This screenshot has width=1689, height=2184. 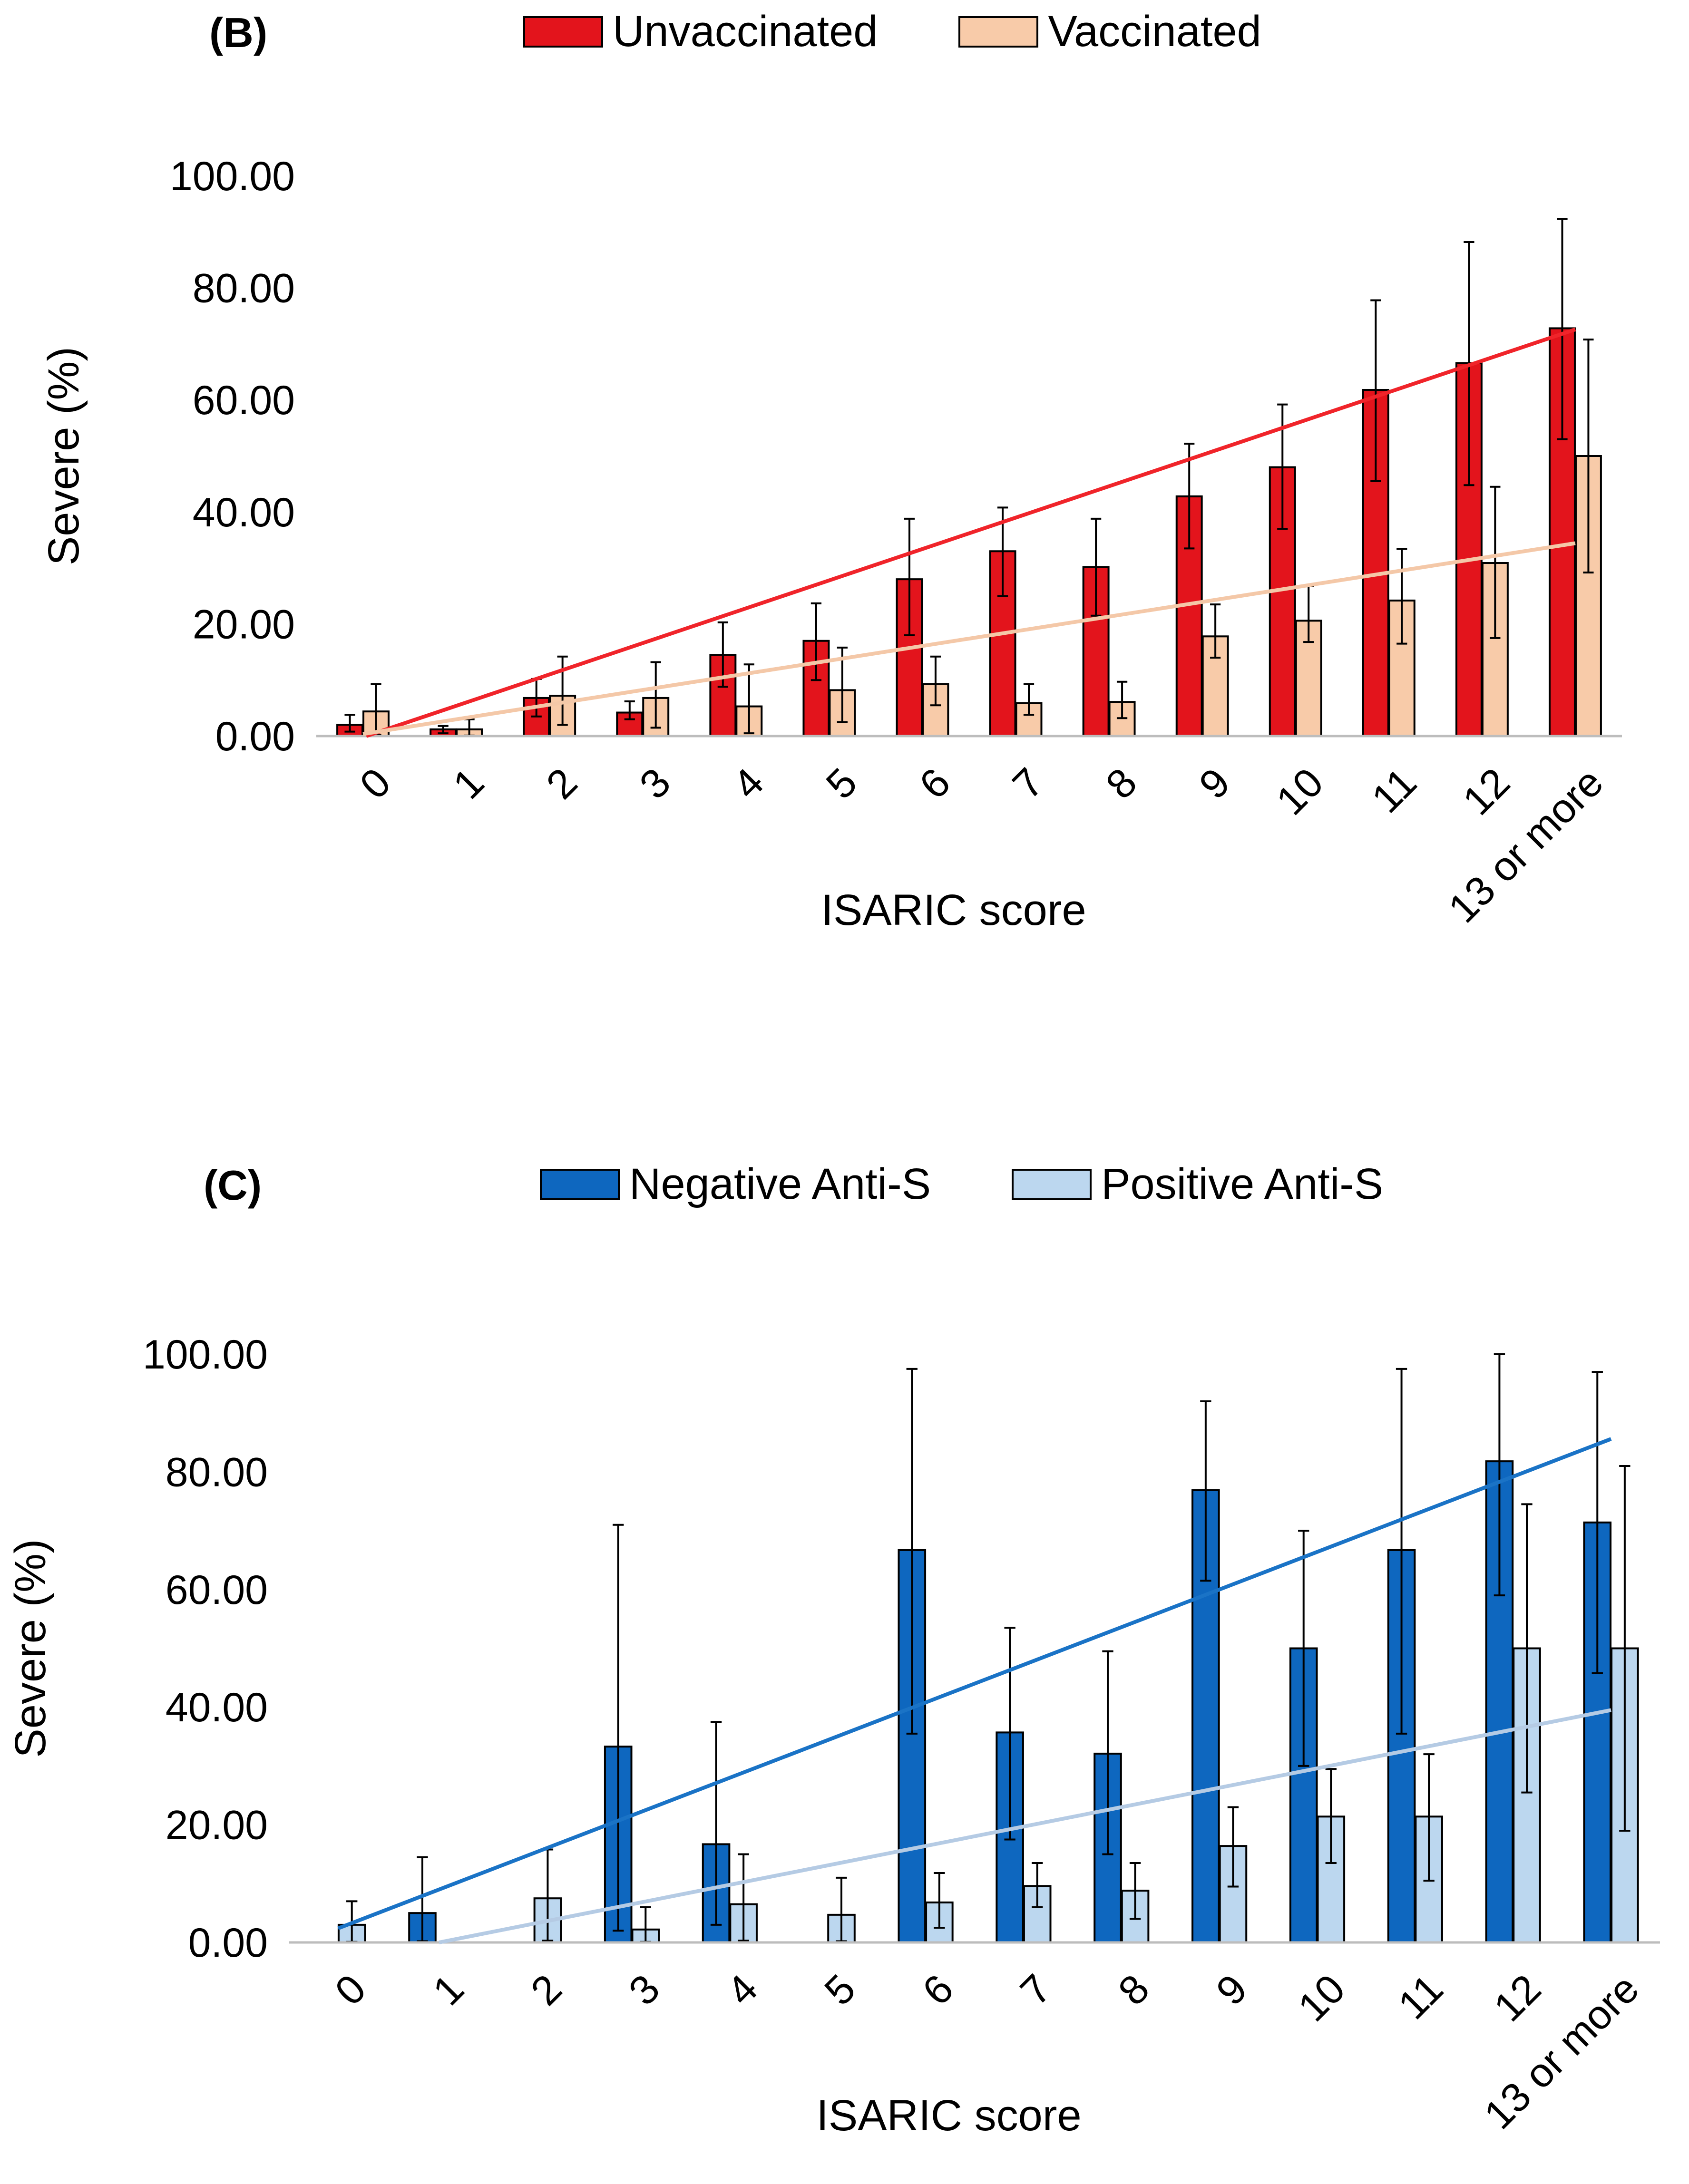 What do you see at coordinates (1242, 1184) in the screenshot?
I see `legend-label: Positive Anti-S` at bounding box center [1242, 1184].